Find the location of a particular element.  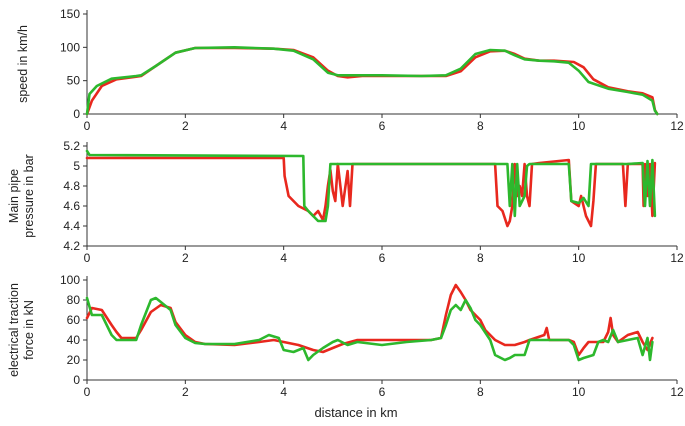

y-tick-label-1-0: 4.2 is located at coordinates (71, 246).